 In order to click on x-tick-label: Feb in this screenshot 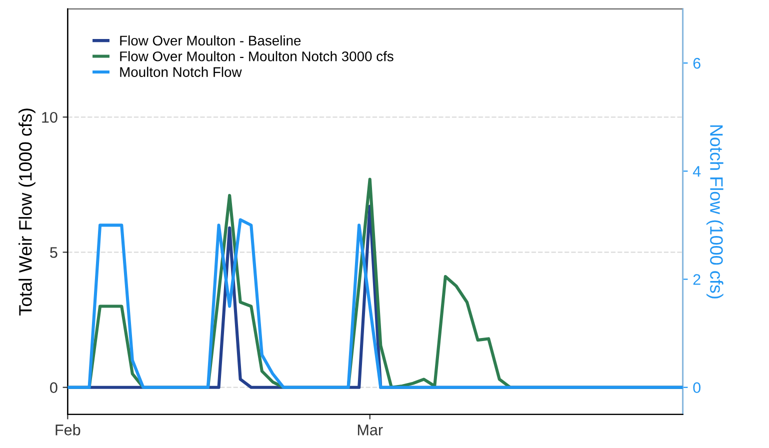, I will do `click(68, 430)`.